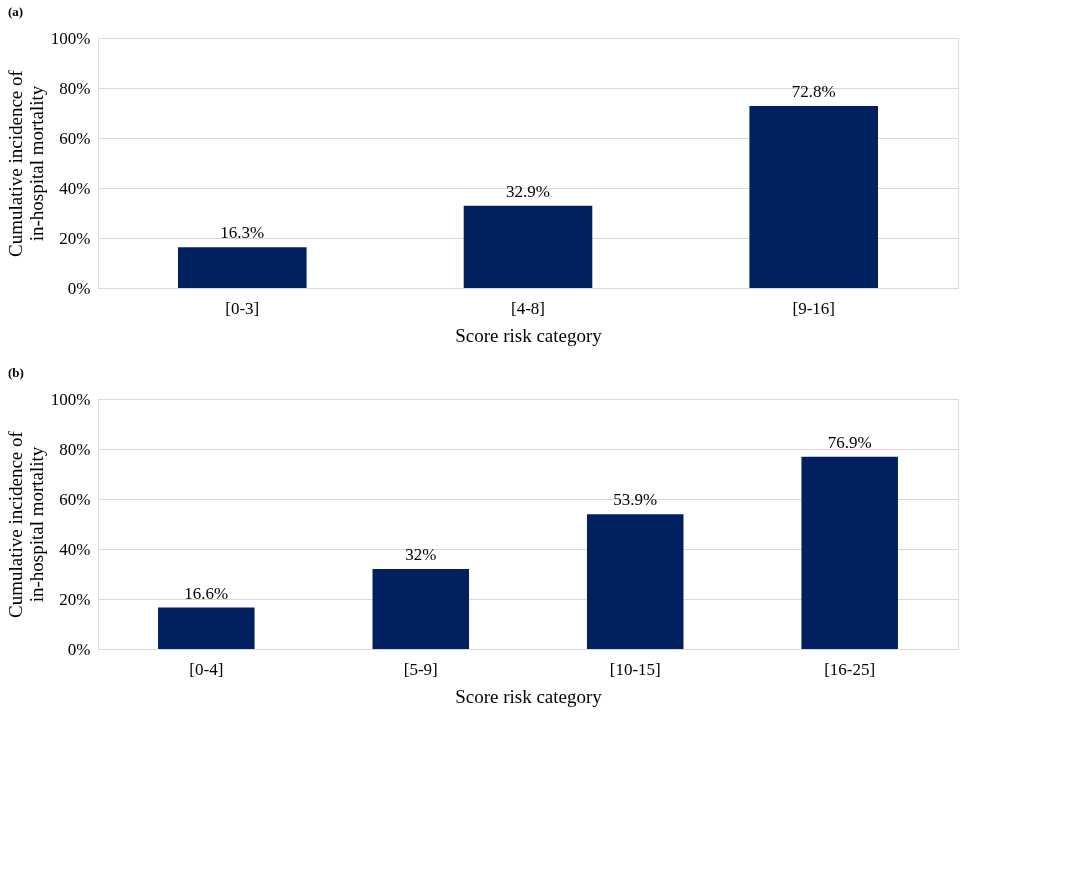 This screenshot has width=1077, height=870. Describe the element at coordinates (421, 554) in the screenshot. I see `data-label: 32%` at that location.